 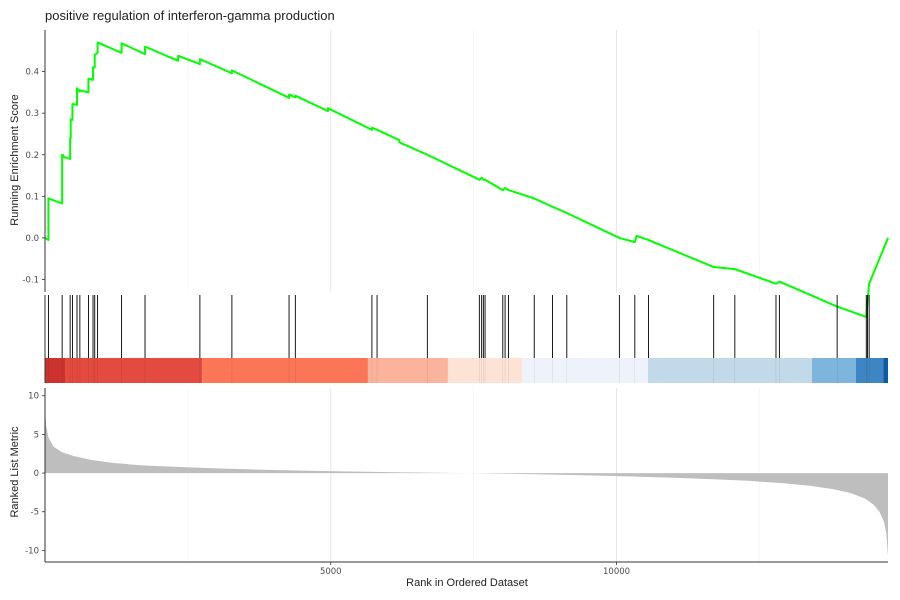 What do you see at coordinates (35, 513) in the screenshot?
I see `rank-y-tick-label: -5` at bounding box center [35, 513].